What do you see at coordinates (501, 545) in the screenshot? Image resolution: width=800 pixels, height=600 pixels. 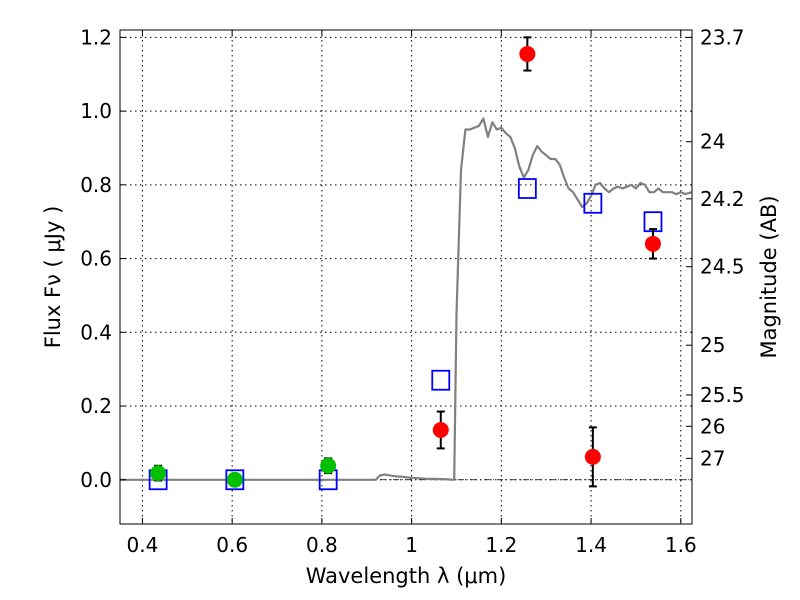 I see `x-tick-label: 1.2` at bounding box center [501, 545].